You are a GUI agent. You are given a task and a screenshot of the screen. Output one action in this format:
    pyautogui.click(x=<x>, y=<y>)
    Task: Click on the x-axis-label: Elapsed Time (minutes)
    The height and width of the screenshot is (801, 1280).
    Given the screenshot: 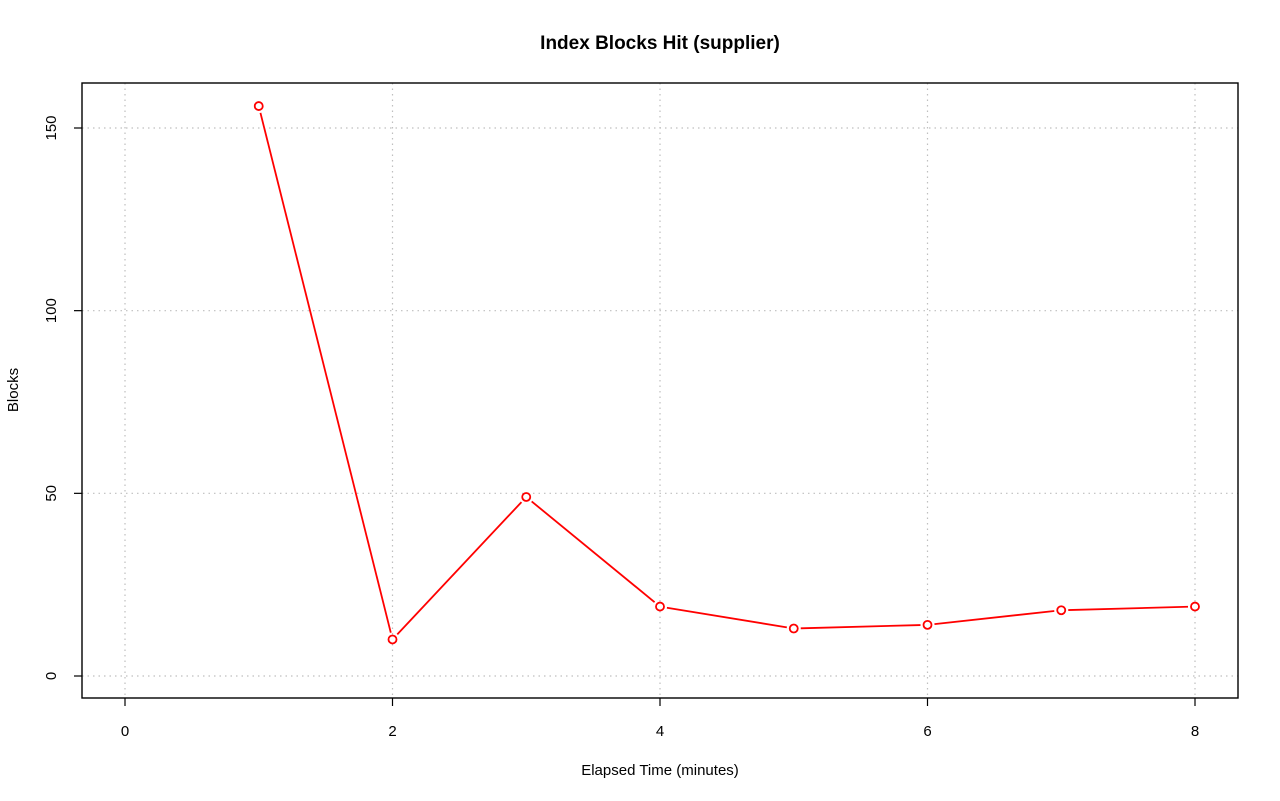 What is the action you would take?
    pyautogui.click(x=660, y=770)
    